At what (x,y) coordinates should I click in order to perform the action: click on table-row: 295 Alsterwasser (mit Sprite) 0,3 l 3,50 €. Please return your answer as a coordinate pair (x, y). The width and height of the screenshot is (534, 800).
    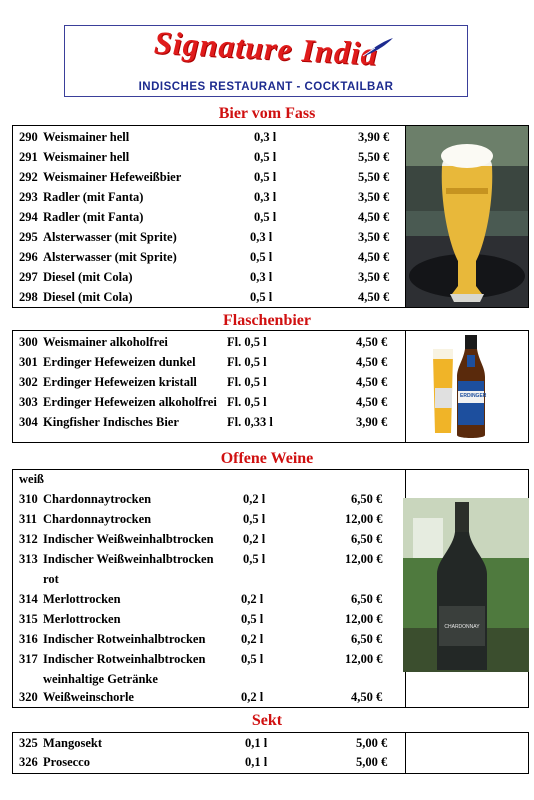
    Looking at the image, I should click on (204, 237).